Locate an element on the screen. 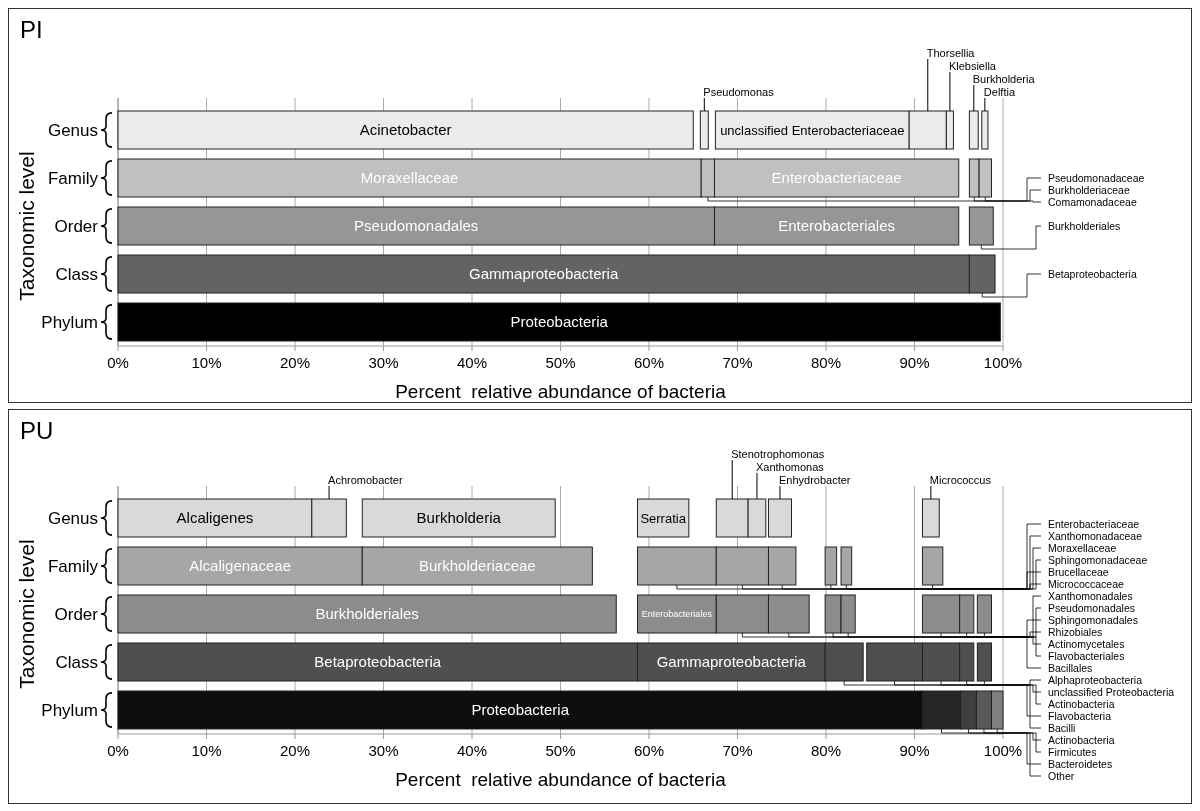 Image resolution: width=1200 pixels, height=811 pixels. text: Stenotrophomonas is located at coordinates (778, 454).